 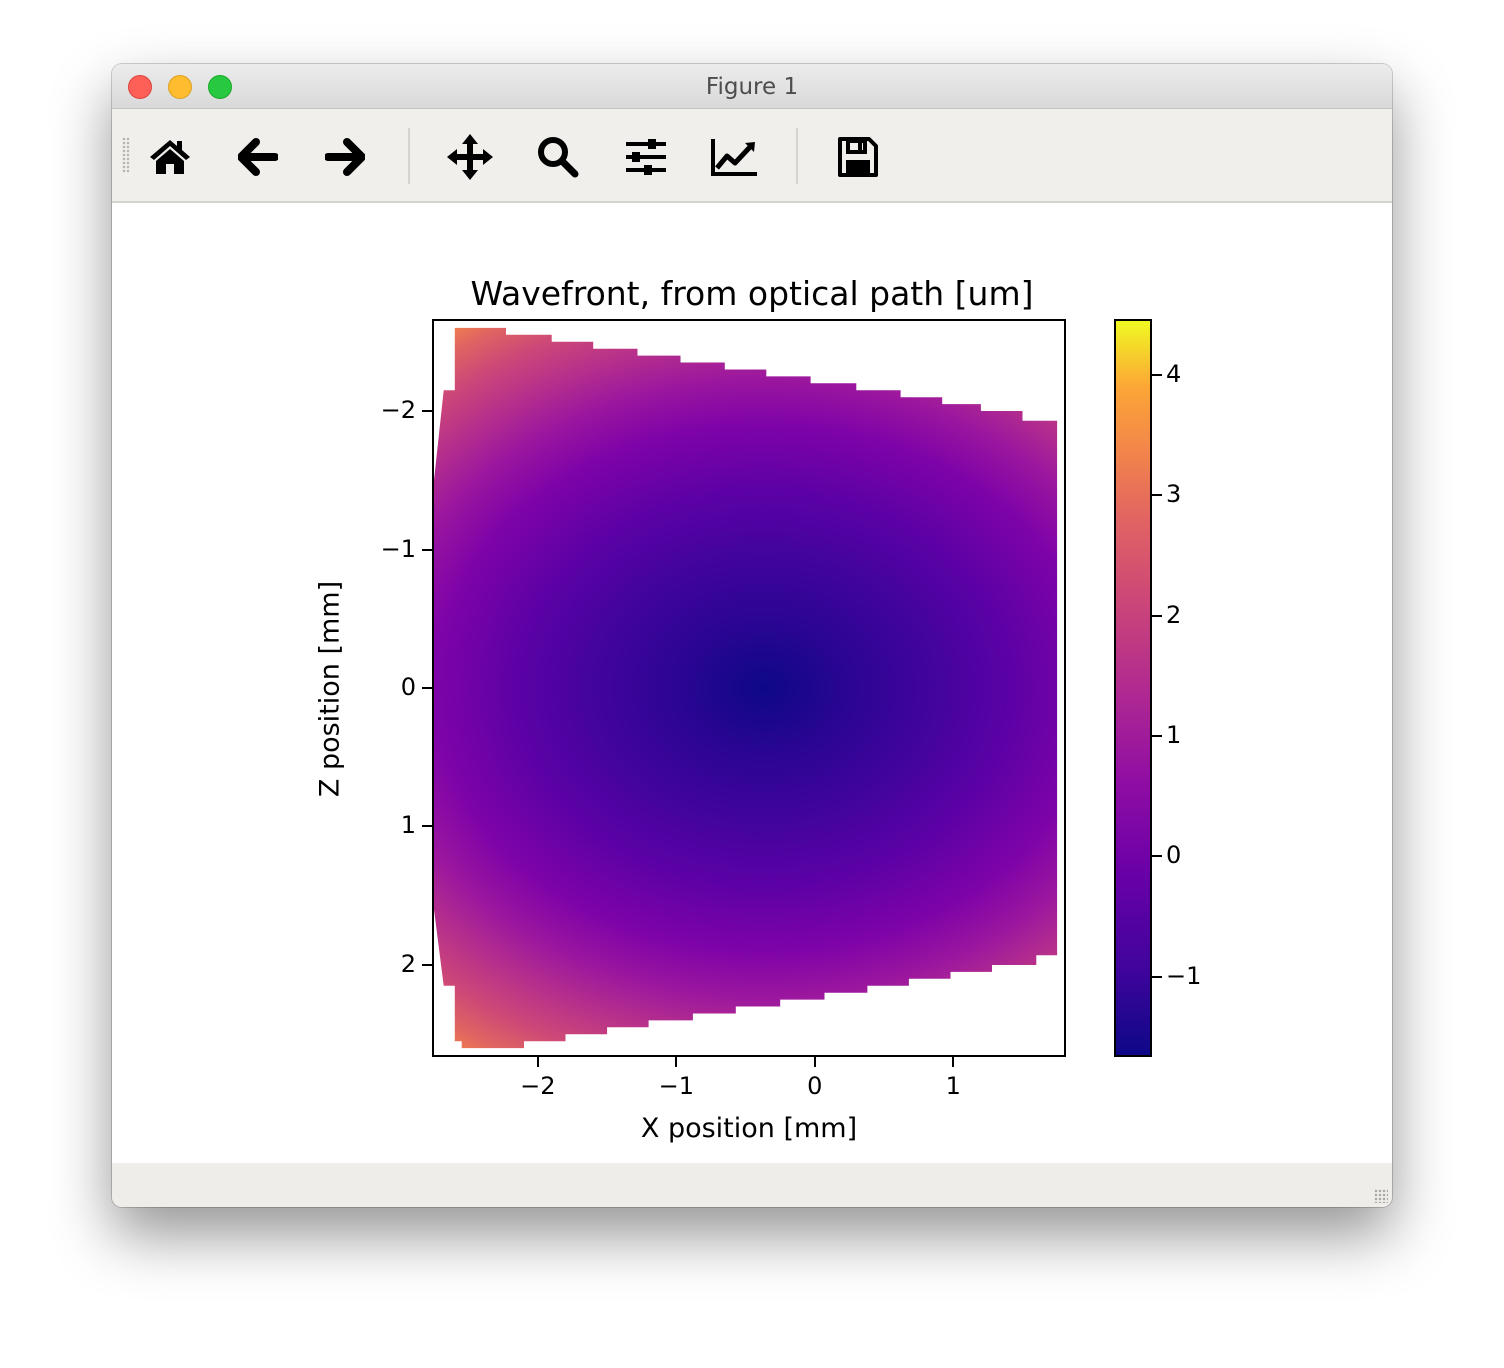 I want to click on y-tick-label: 1, so click(x=408, y=825).